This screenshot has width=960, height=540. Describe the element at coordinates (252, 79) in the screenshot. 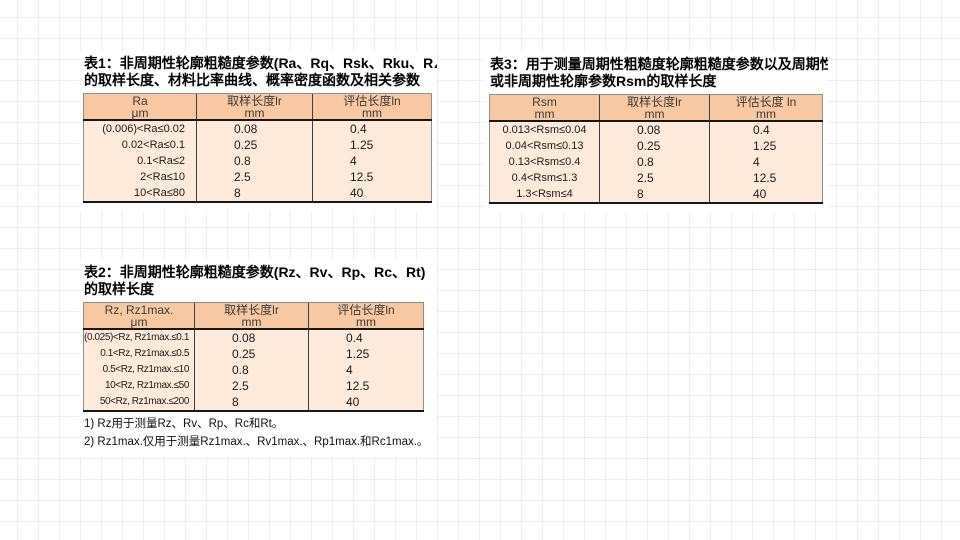

I see `table1-title-line2: 的取样长度、材料比率曲线、概率密度函数及相关参数` at that location.